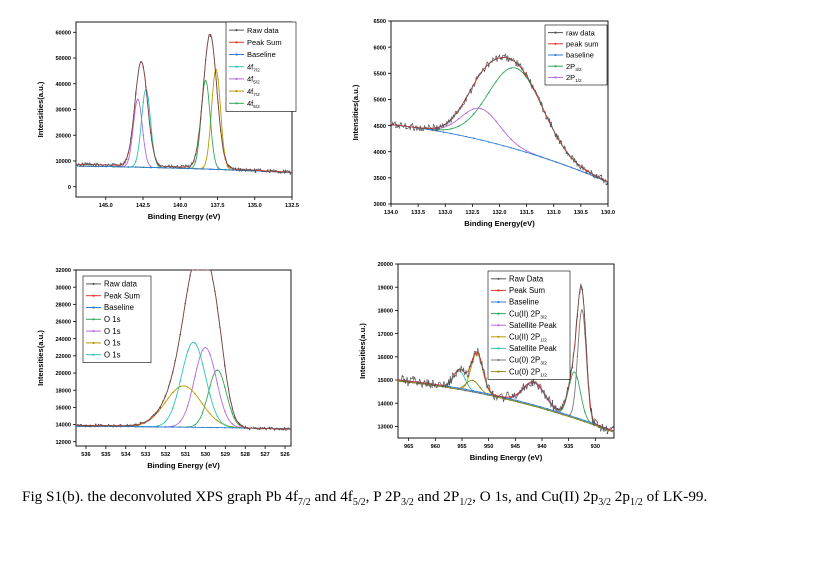 Image resolution: width=832 pixels, height=580 pixels. Describe the element at coordinates (506, 457) in the screenshot. I see `x-axis-label: Binding Energy (eV)` at that location.